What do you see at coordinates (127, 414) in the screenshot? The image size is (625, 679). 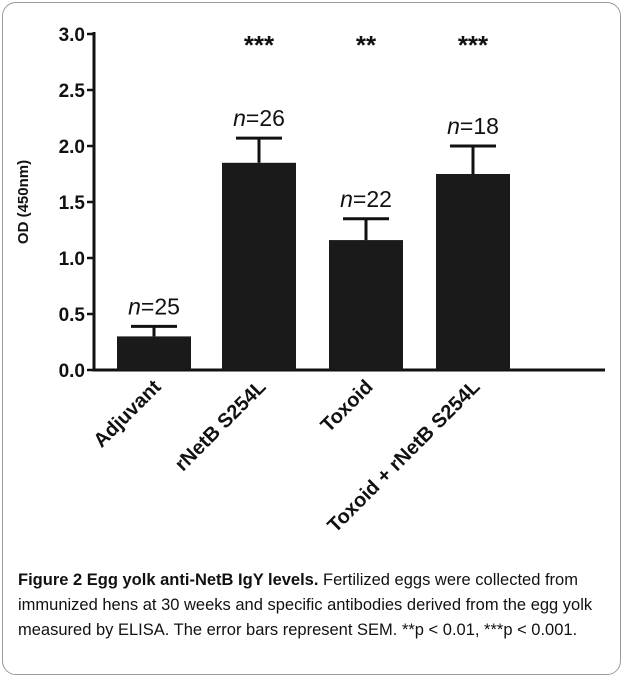 I see `category-label: Adjuvant` at bounding box center [127, 414].